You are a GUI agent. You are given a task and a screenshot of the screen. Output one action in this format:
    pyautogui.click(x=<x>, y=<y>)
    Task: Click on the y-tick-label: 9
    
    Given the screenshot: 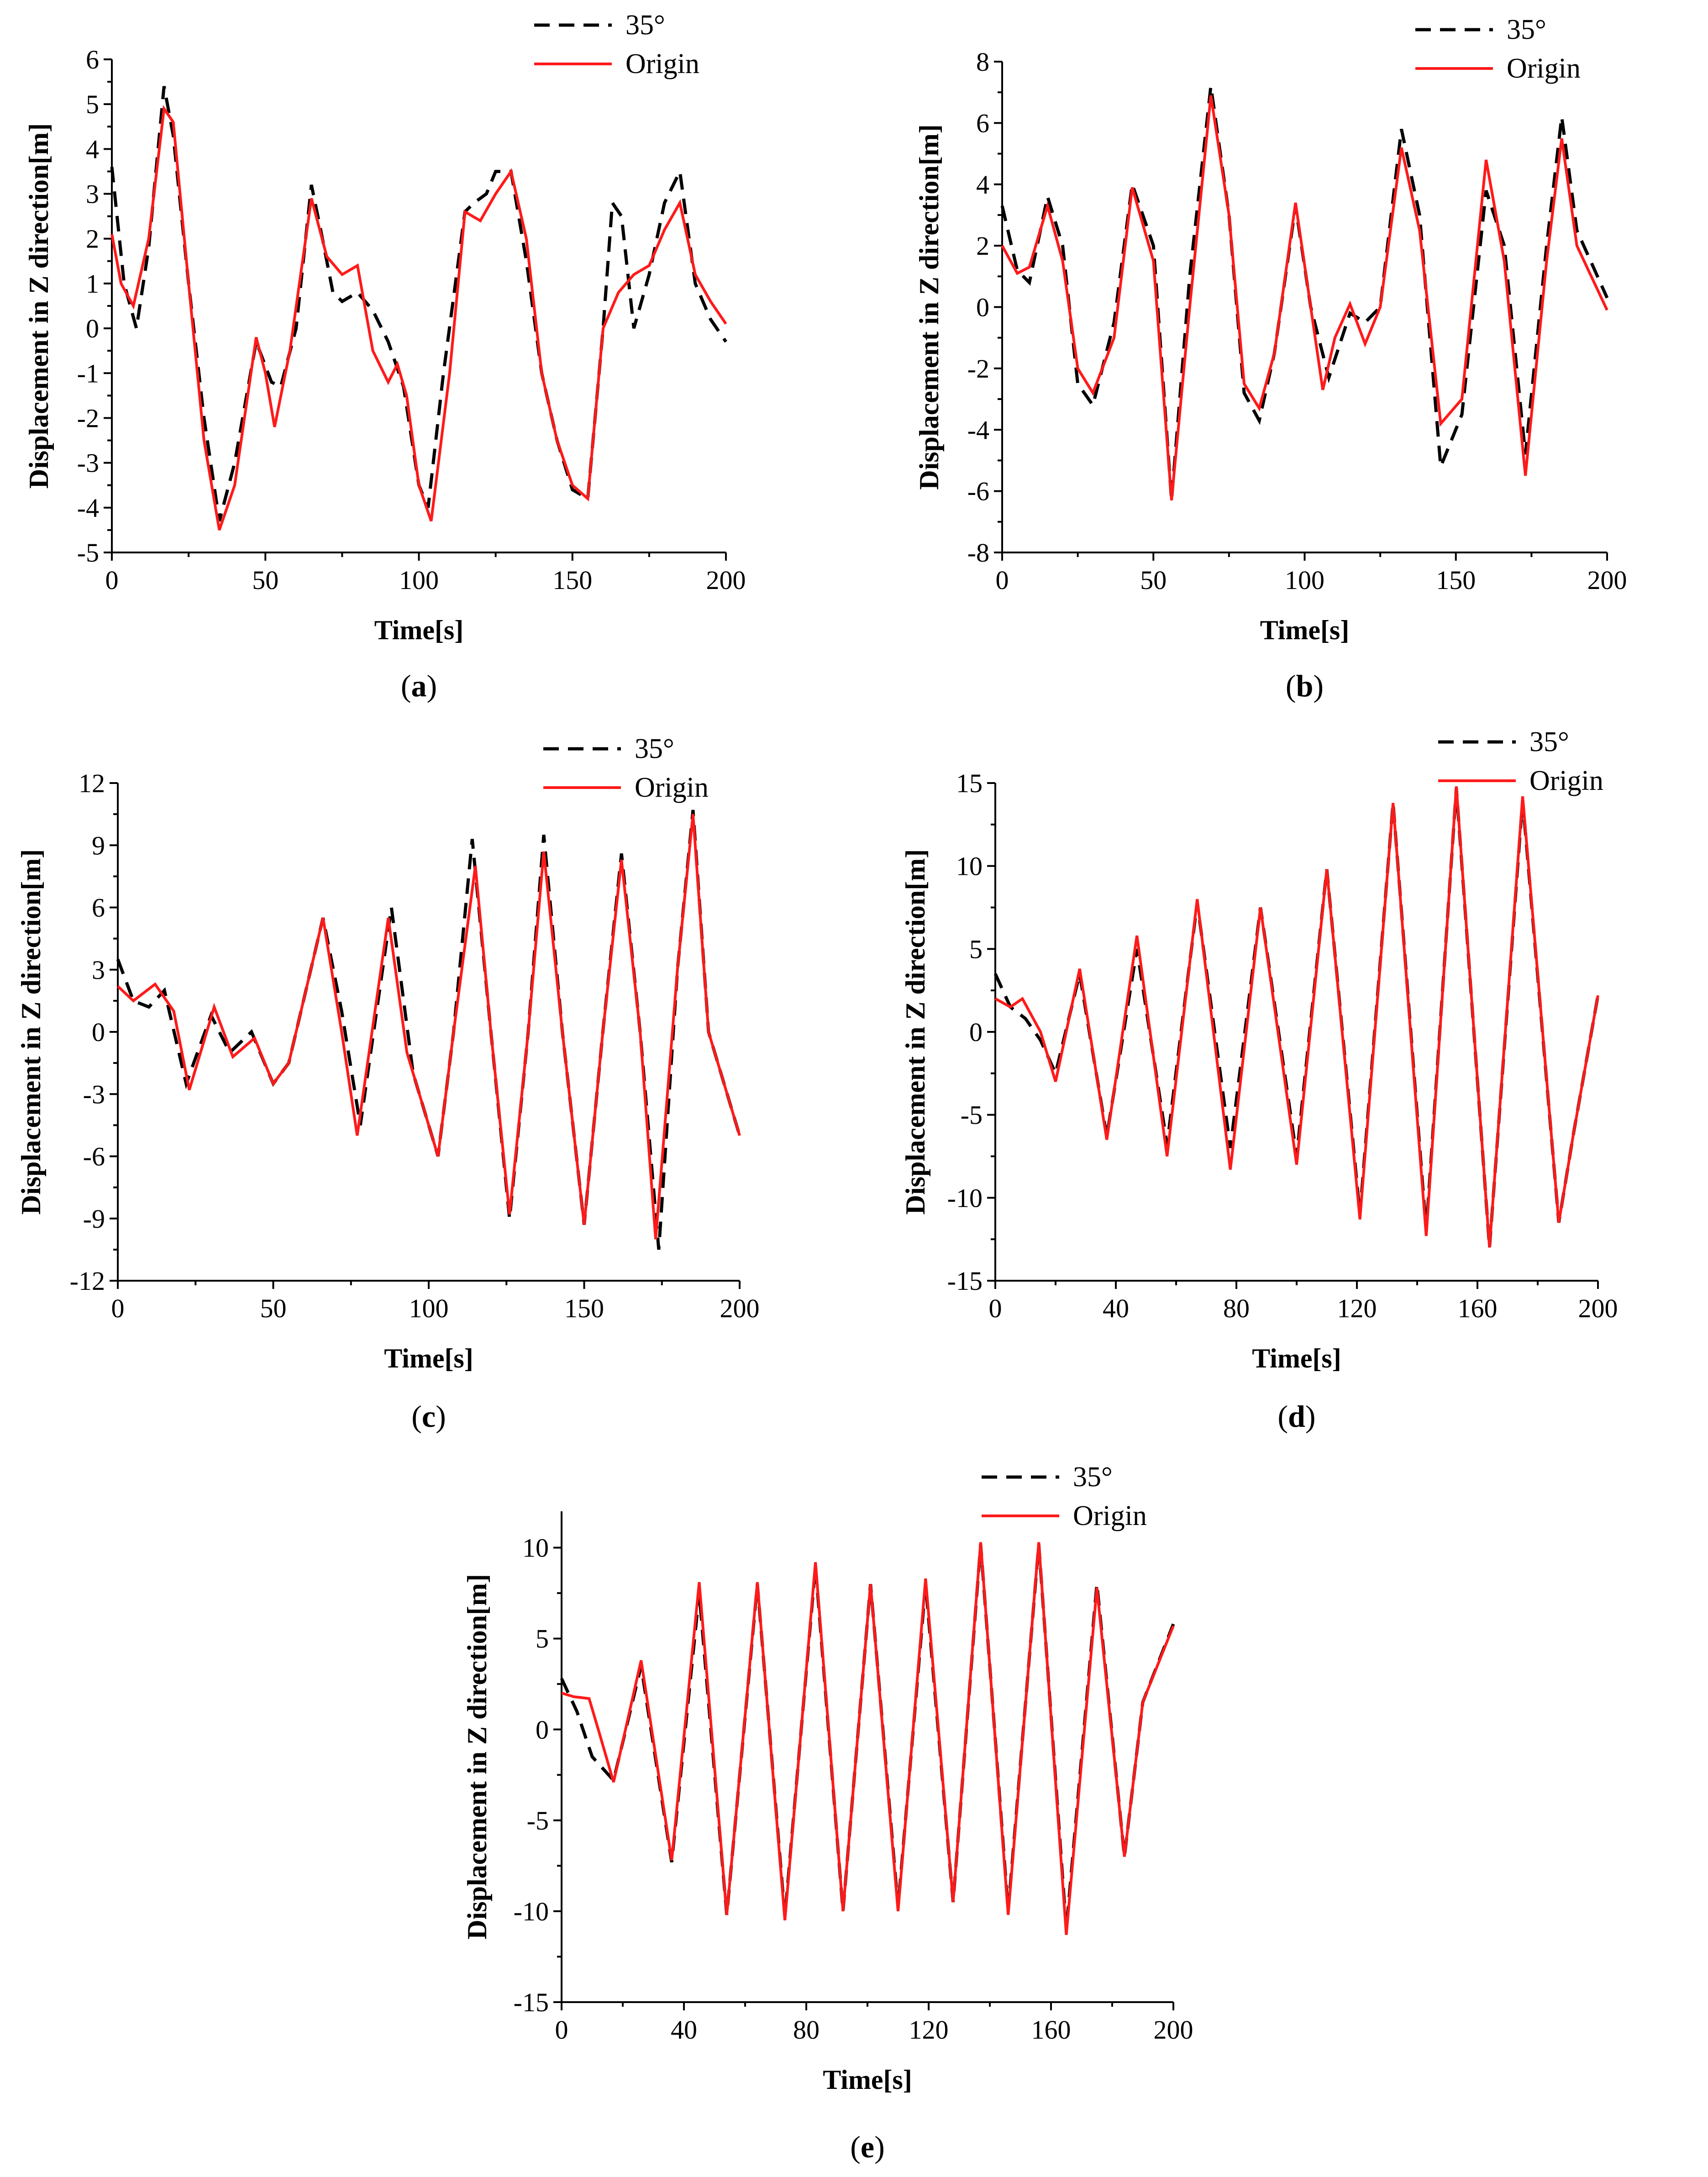 What is the action you would take?
    pyautogui.click(x=98, y=845)
    